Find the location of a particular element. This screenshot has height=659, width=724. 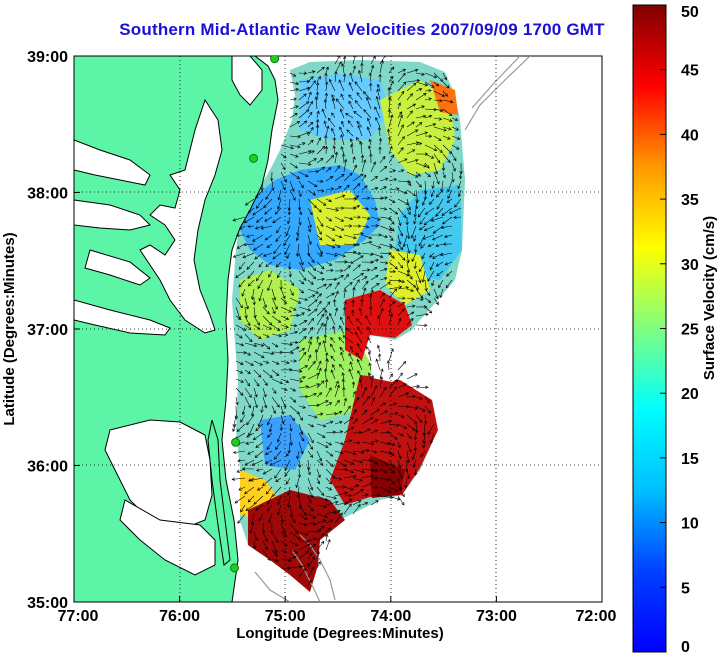

y-axis-ticks: 35:00 36:00 37:00 38:00 39:00 is located at coordinates (53, 330).